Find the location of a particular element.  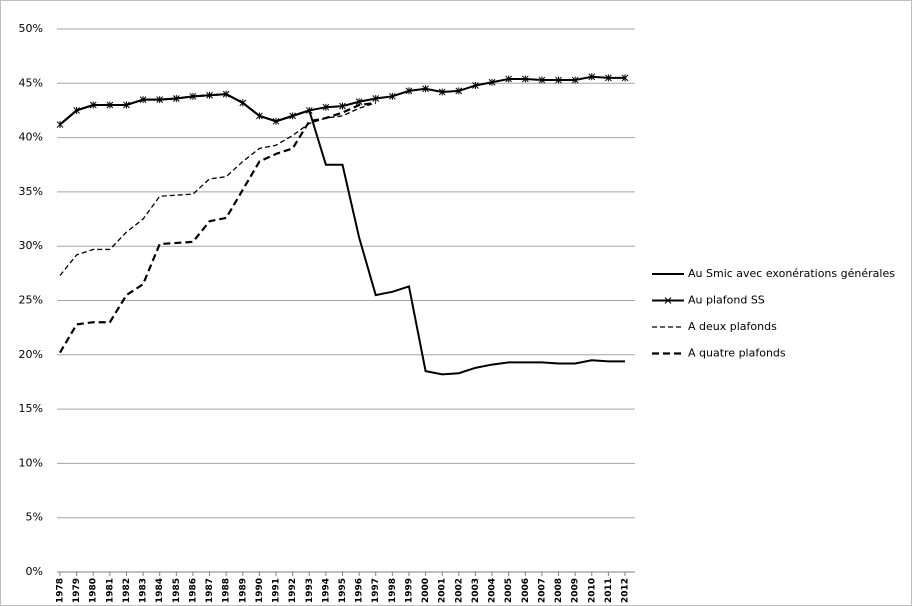

x-tick-label: 2005 is located at coordinates (509, 590).